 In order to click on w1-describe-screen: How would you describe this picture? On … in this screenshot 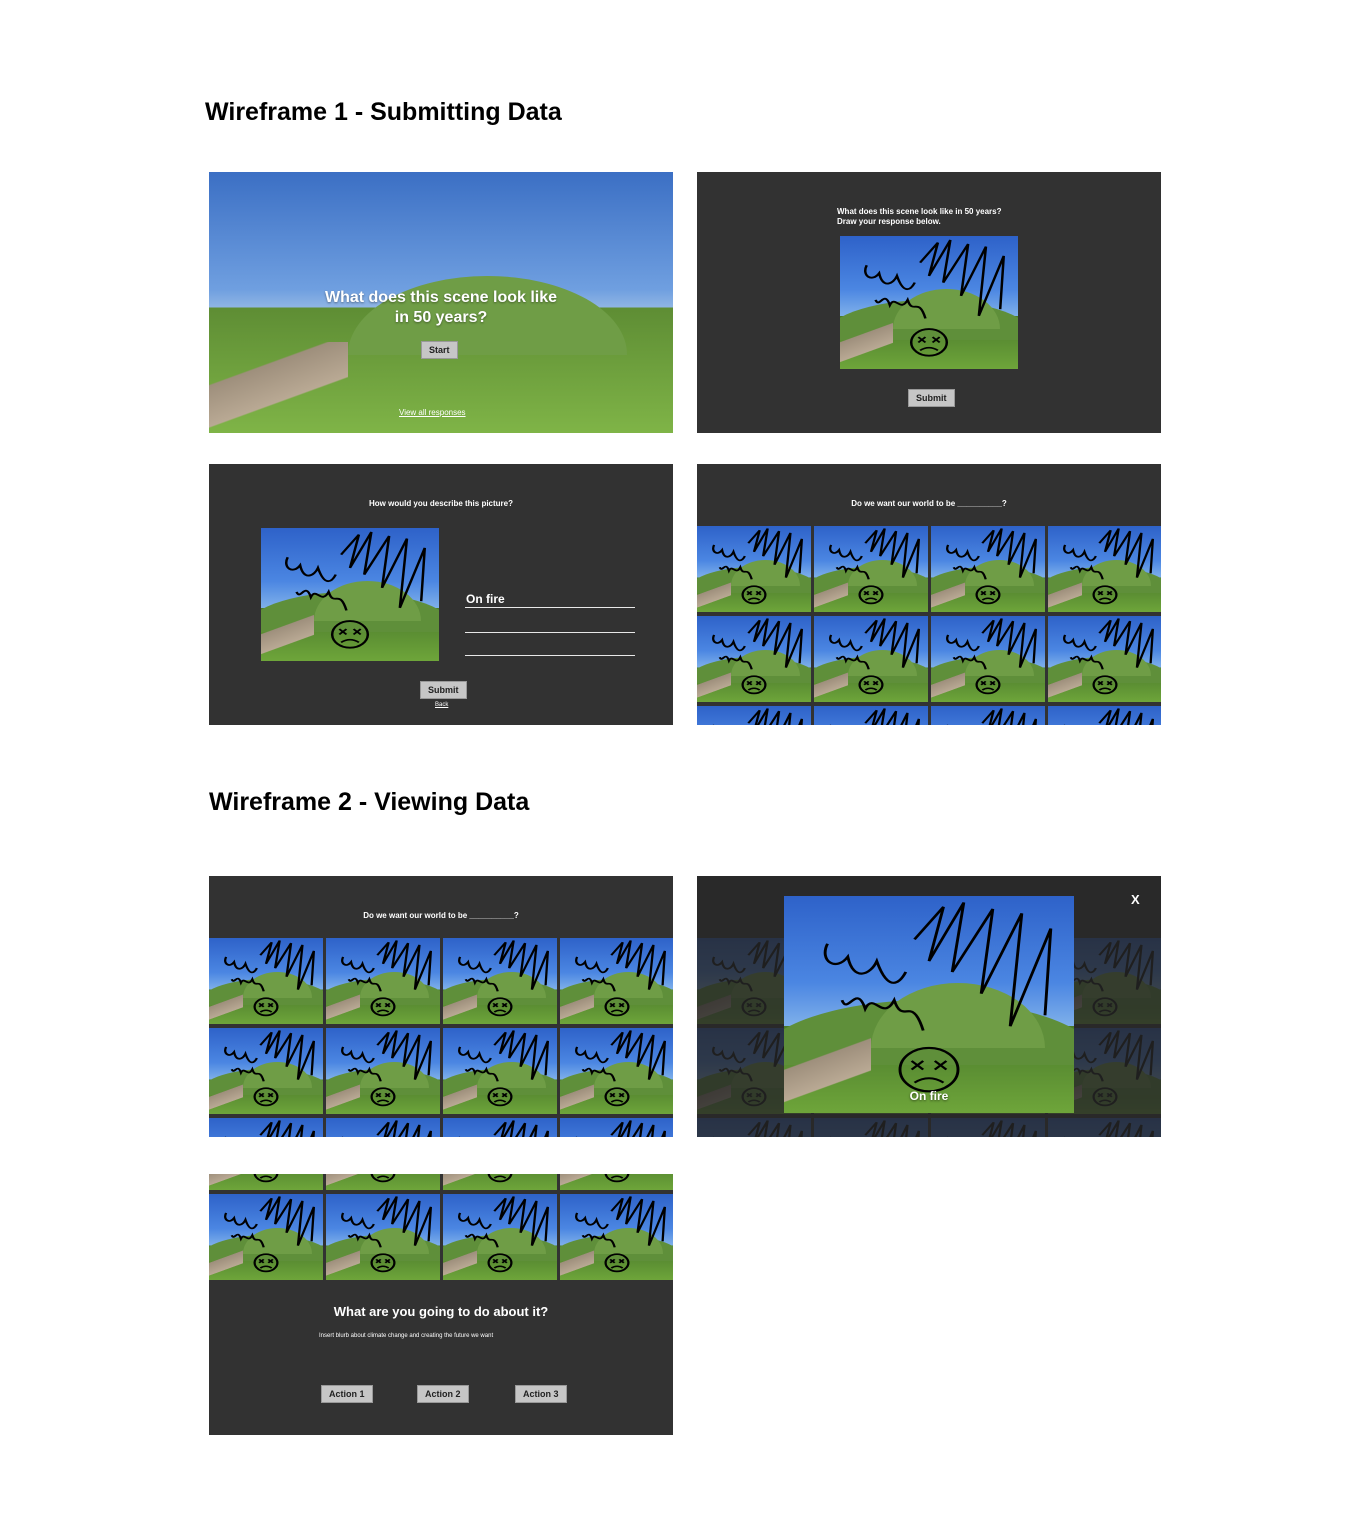, I will do `click(441, 594)`.